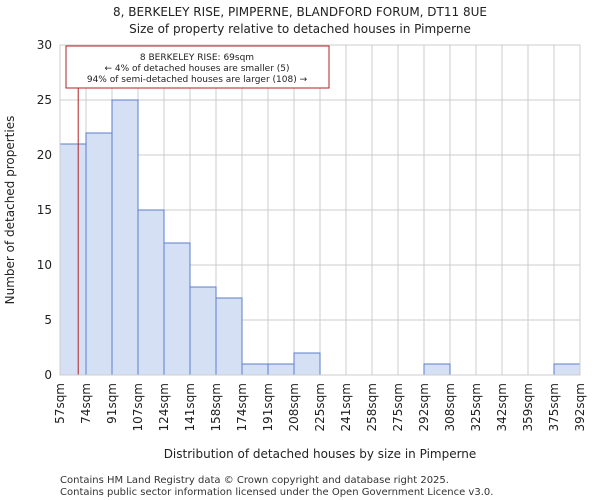 Image resolution: width=600 pixels, height=500 pixels. What do you see at coordinates (346, 407) in the screenshot?
I see `x-tick-label: 241sqm` at bounding box center [346, 407].